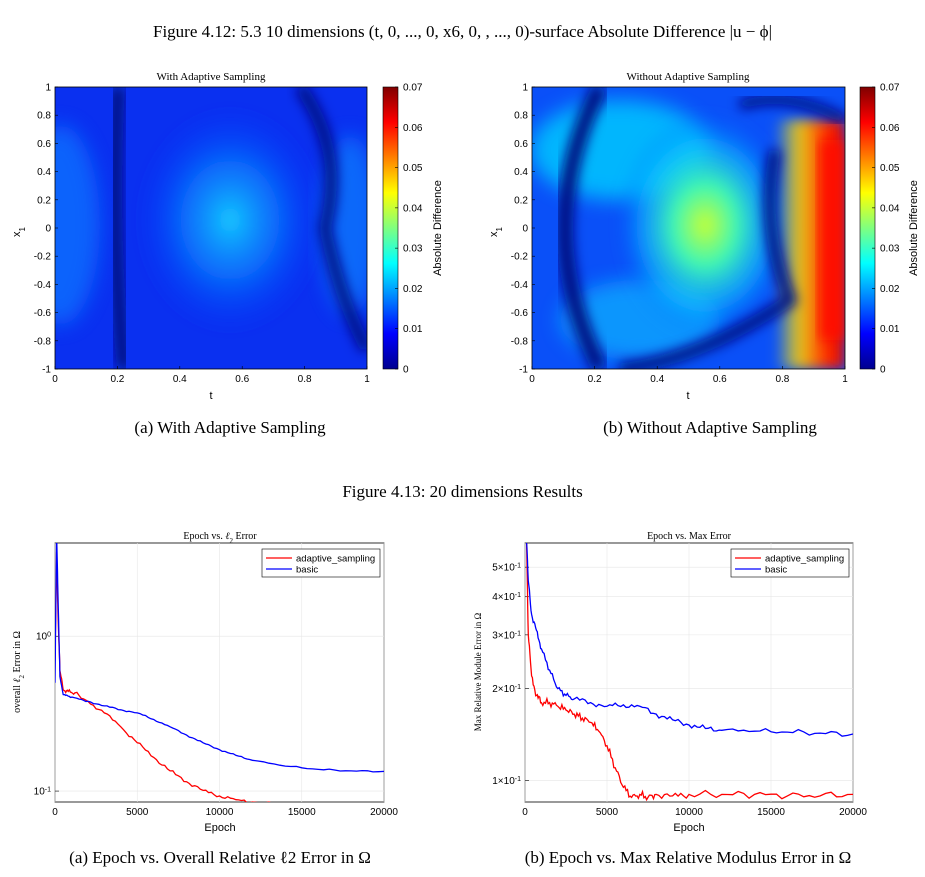 The height and width of the screenshot is (877, 925). I want to click on heatmap-a-xlabel: t, so click(210, 396).